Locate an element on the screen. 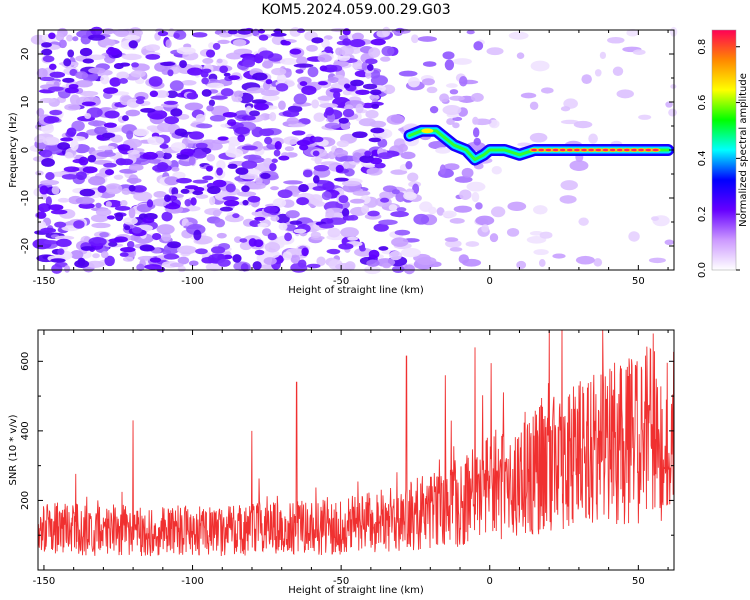 The width and height of the screenshot is (750, 600). x-tick-label: -50 is located at coordinates (341, 581).